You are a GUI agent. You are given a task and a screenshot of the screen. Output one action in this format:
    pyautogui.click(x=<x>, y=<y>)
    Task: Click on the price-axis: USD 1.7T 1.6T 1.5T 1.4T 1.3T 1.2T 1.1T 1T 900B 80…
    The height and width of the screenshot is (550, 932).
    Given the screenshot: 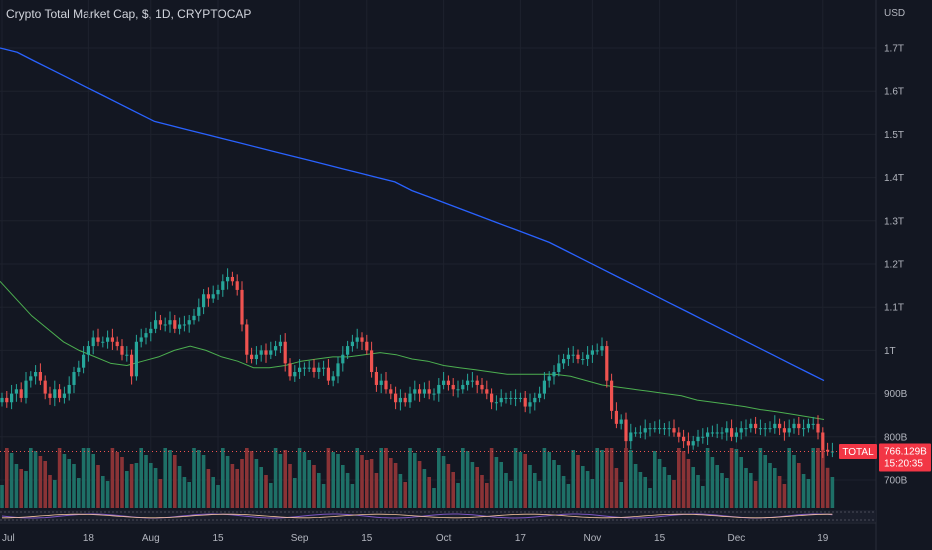 What is the action you would take?
    pyautogui.click(x=896, y=247)
    